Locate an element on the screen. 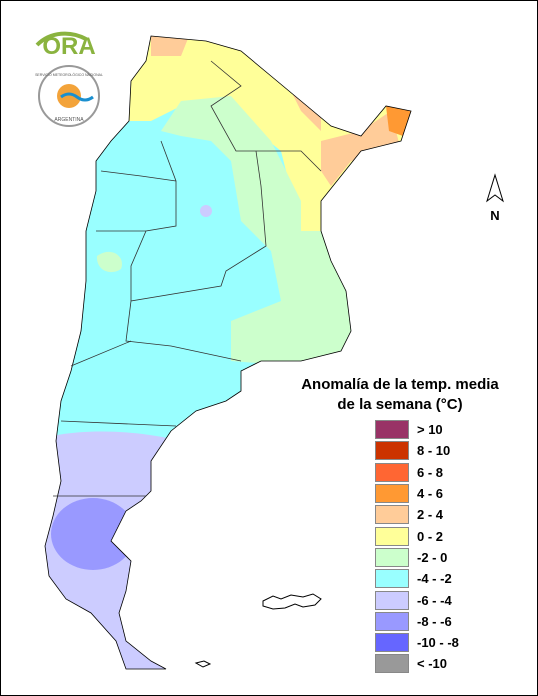 Image resolution: width=538 pixels, height=696 pixels. legend-item: -10 - -8 is located at coordinates (417, 642).